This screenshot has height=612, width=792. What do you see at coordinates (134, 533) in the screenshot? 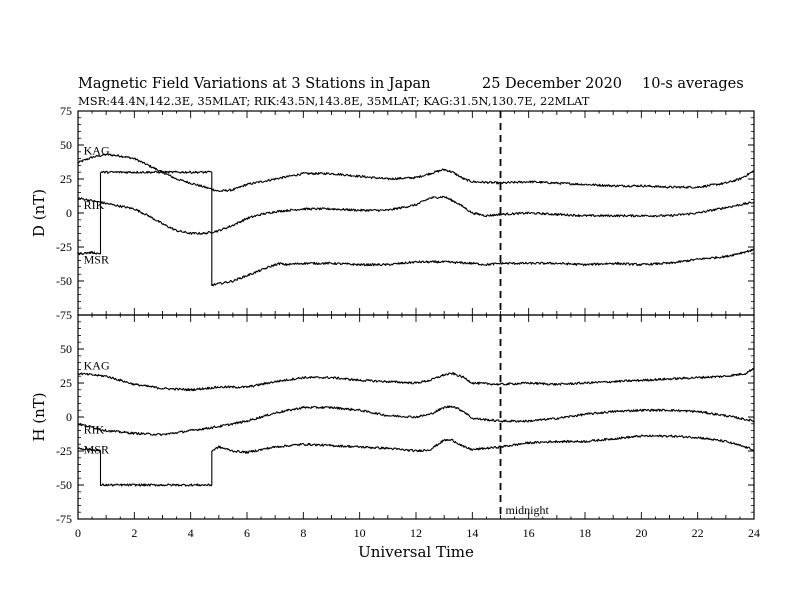
I see `x-tick-label: 2` at bounding box center [134, 533].